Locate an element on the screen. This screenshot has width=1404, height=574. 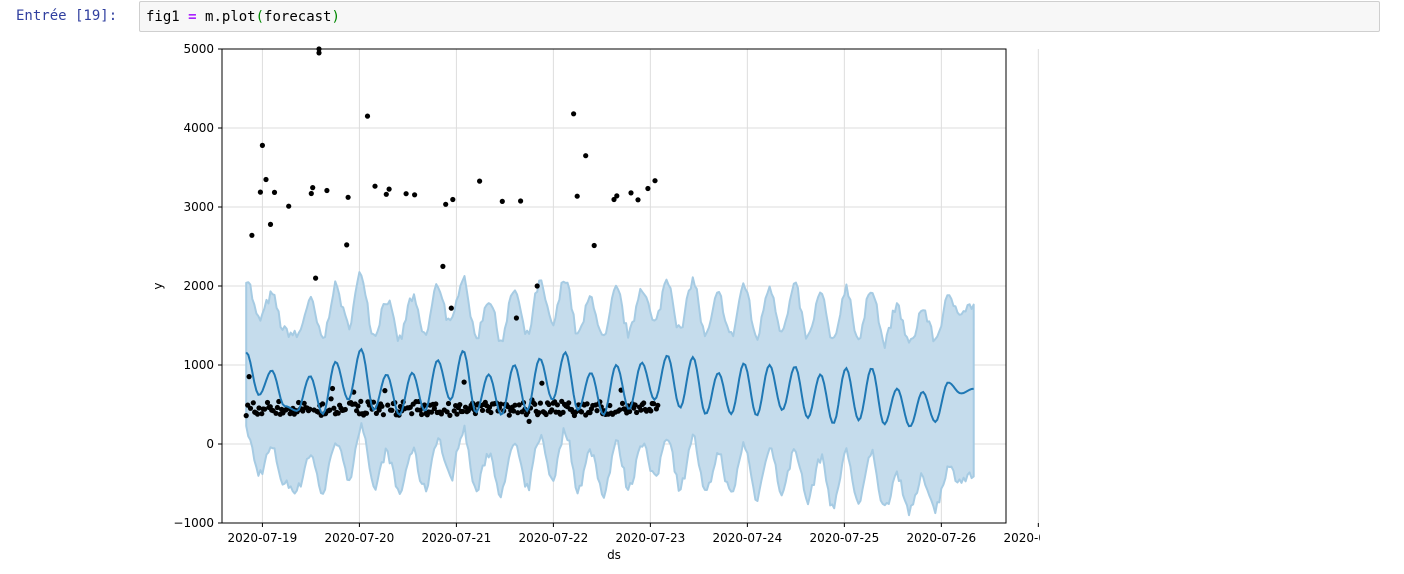
x-axis-label: ds is located at coordinates (614, 555).